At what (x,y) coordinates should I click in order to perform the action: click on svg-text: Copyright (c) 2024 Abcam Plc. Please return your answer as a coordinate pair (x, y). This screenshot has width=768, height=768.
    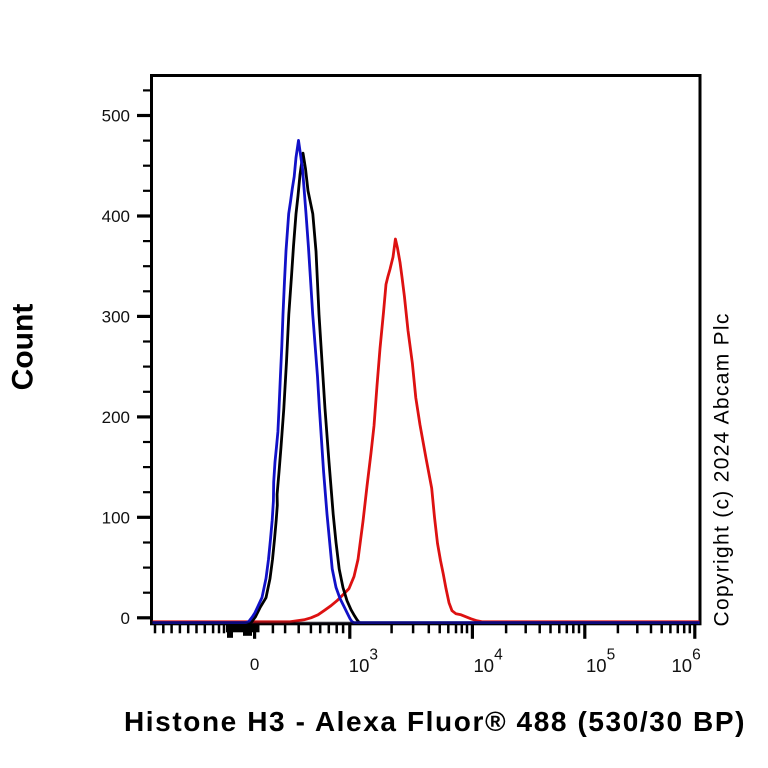
    Looking at the image, I should click on (722, 469).